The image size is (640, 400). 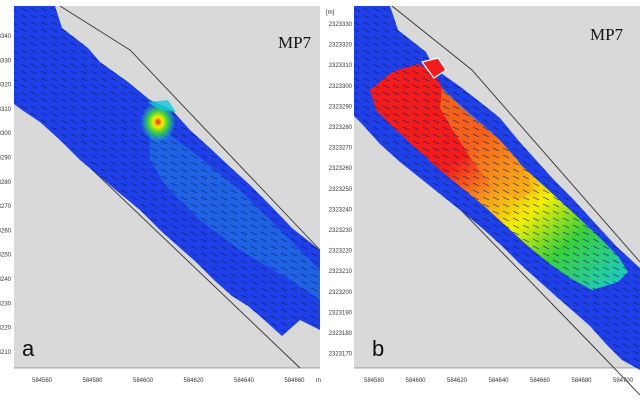 I want to click on panel-a-y-tick: 3250, so click(x=6, y=256).